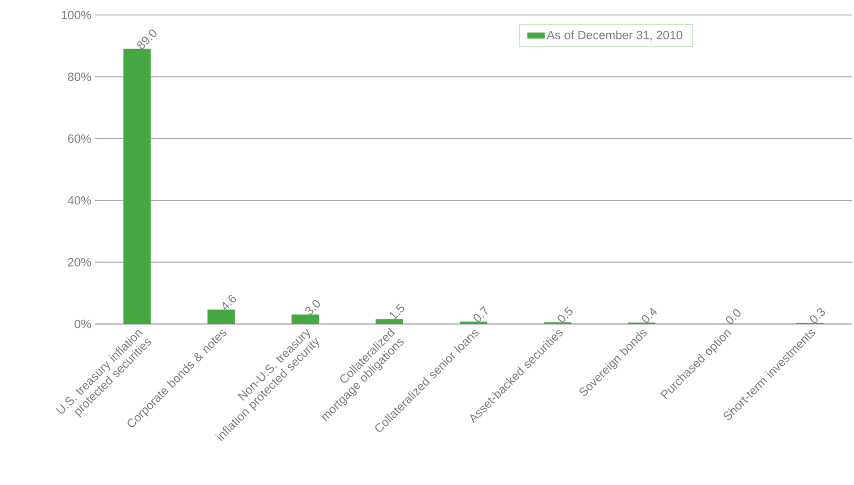 This screenshot has height=485, width=854. I want to click on data-label: 0.7, so click(481, 314).